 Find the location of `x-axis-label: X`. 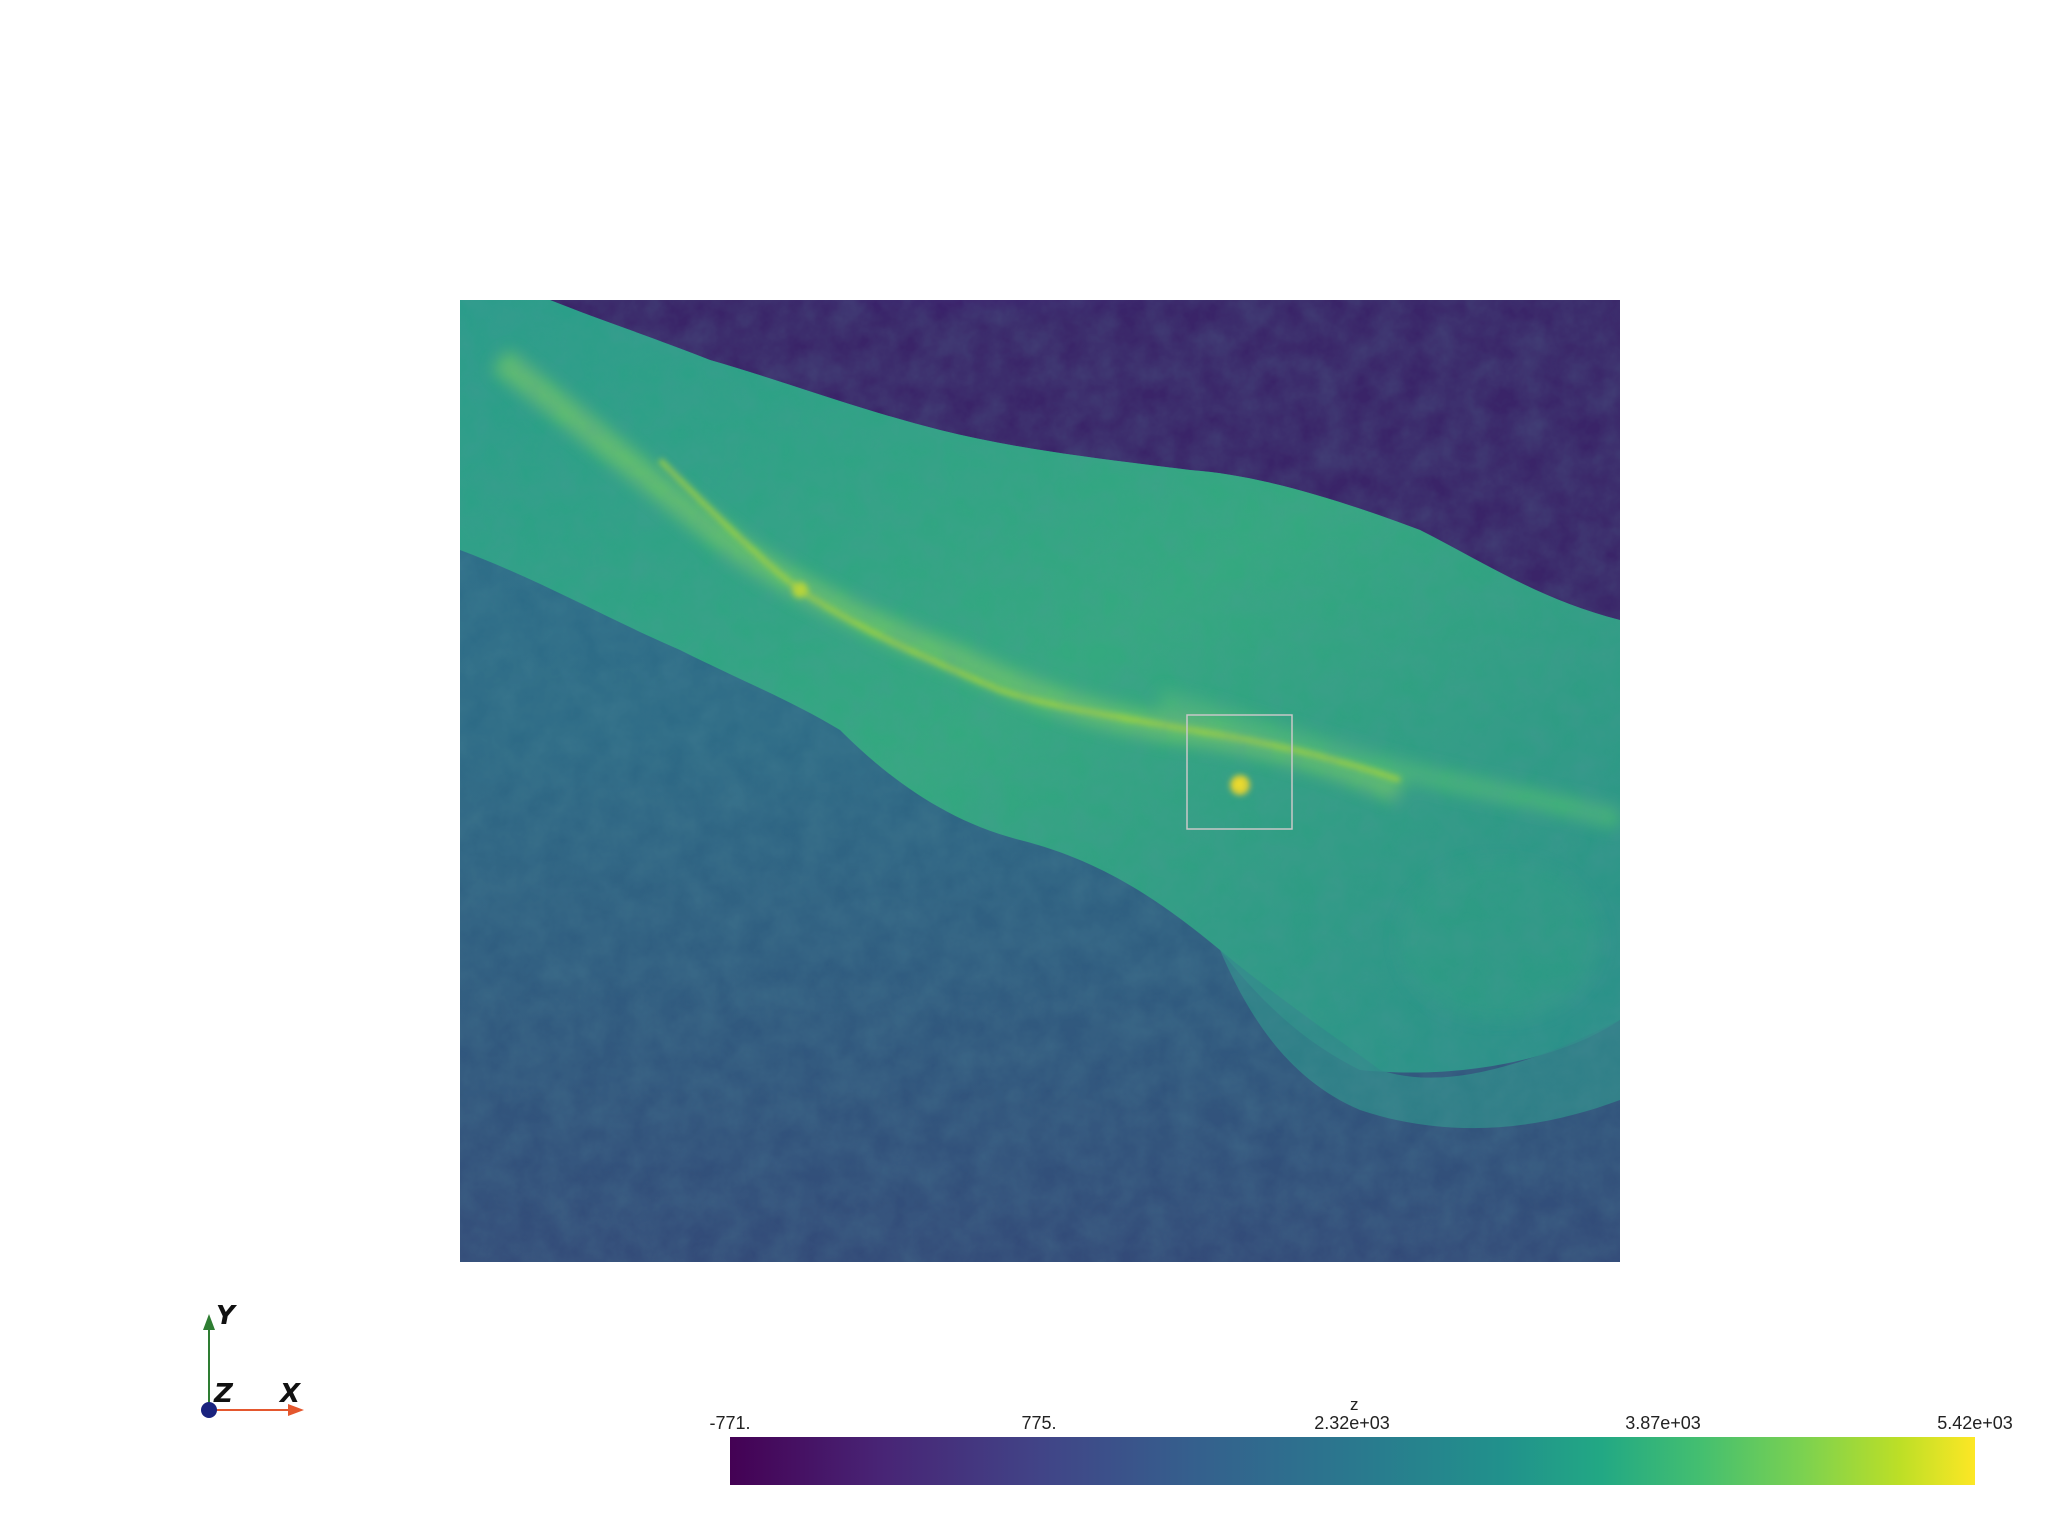

x-axis-label: X is located at coordinates (290, 1394).